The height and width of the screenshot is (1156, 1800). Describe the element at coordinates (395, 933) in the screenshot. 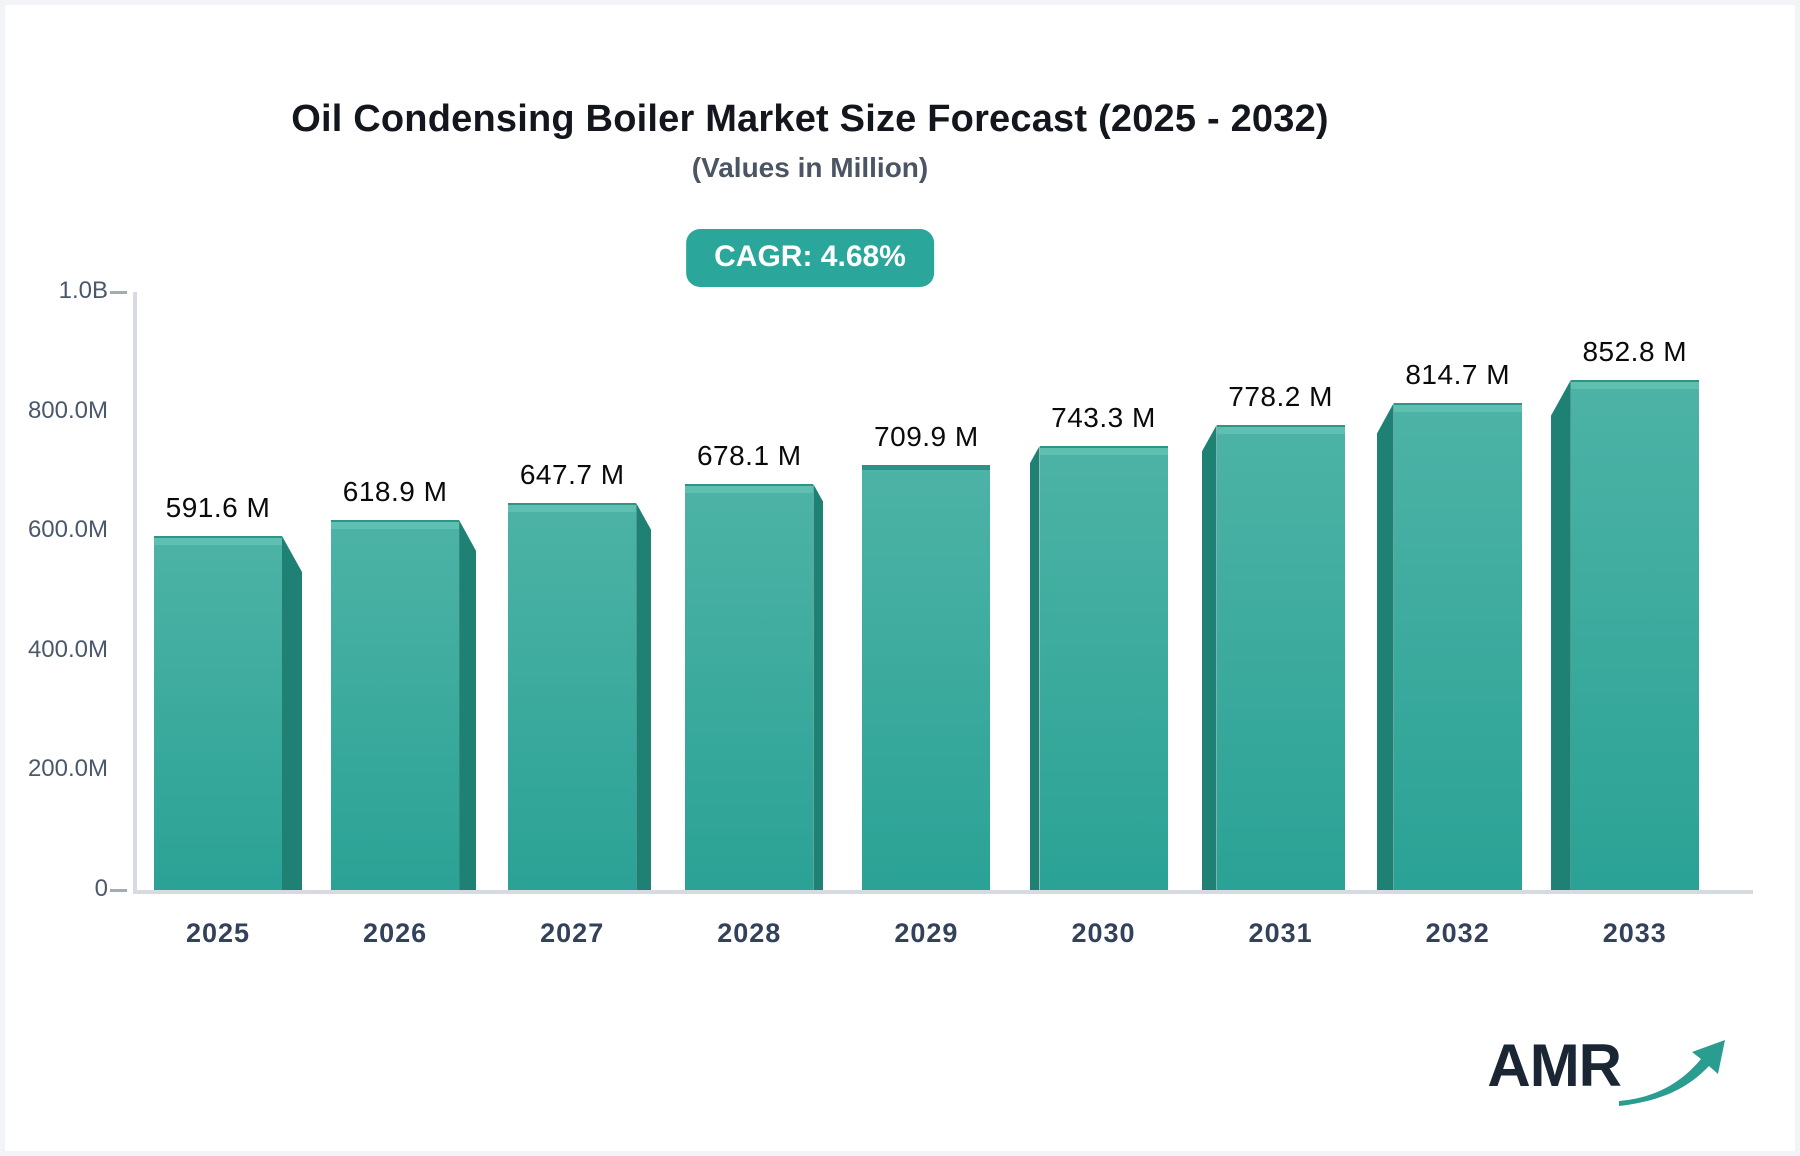

I see `x-axis-label: 2026` at that location.